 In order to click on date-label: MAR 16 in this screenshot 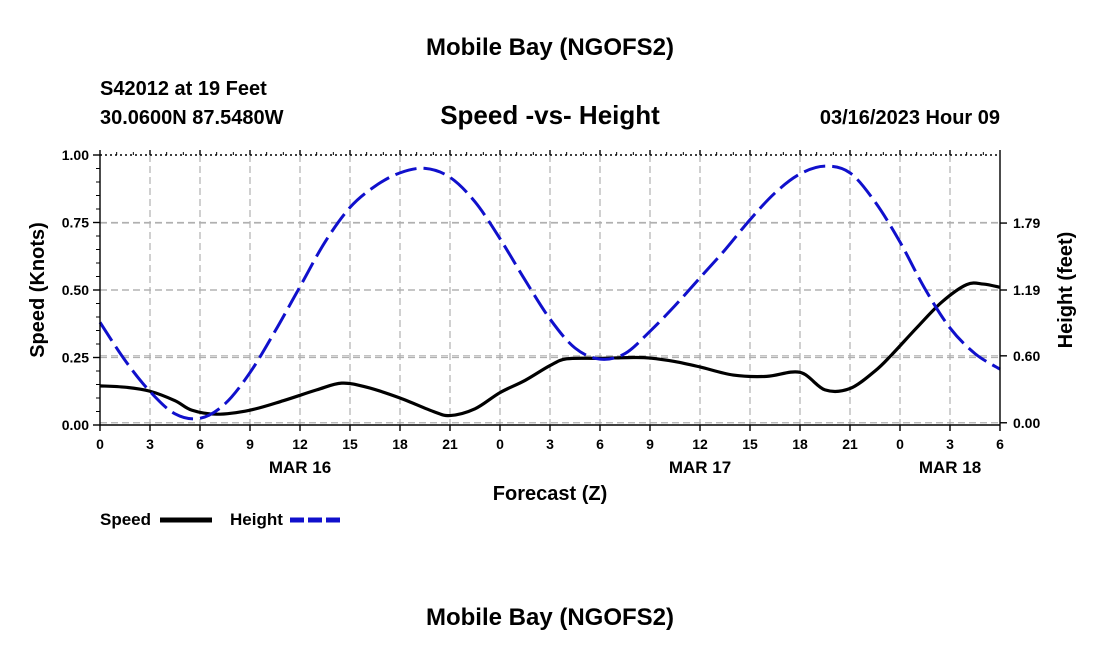, I will do `click(300, 467)`.